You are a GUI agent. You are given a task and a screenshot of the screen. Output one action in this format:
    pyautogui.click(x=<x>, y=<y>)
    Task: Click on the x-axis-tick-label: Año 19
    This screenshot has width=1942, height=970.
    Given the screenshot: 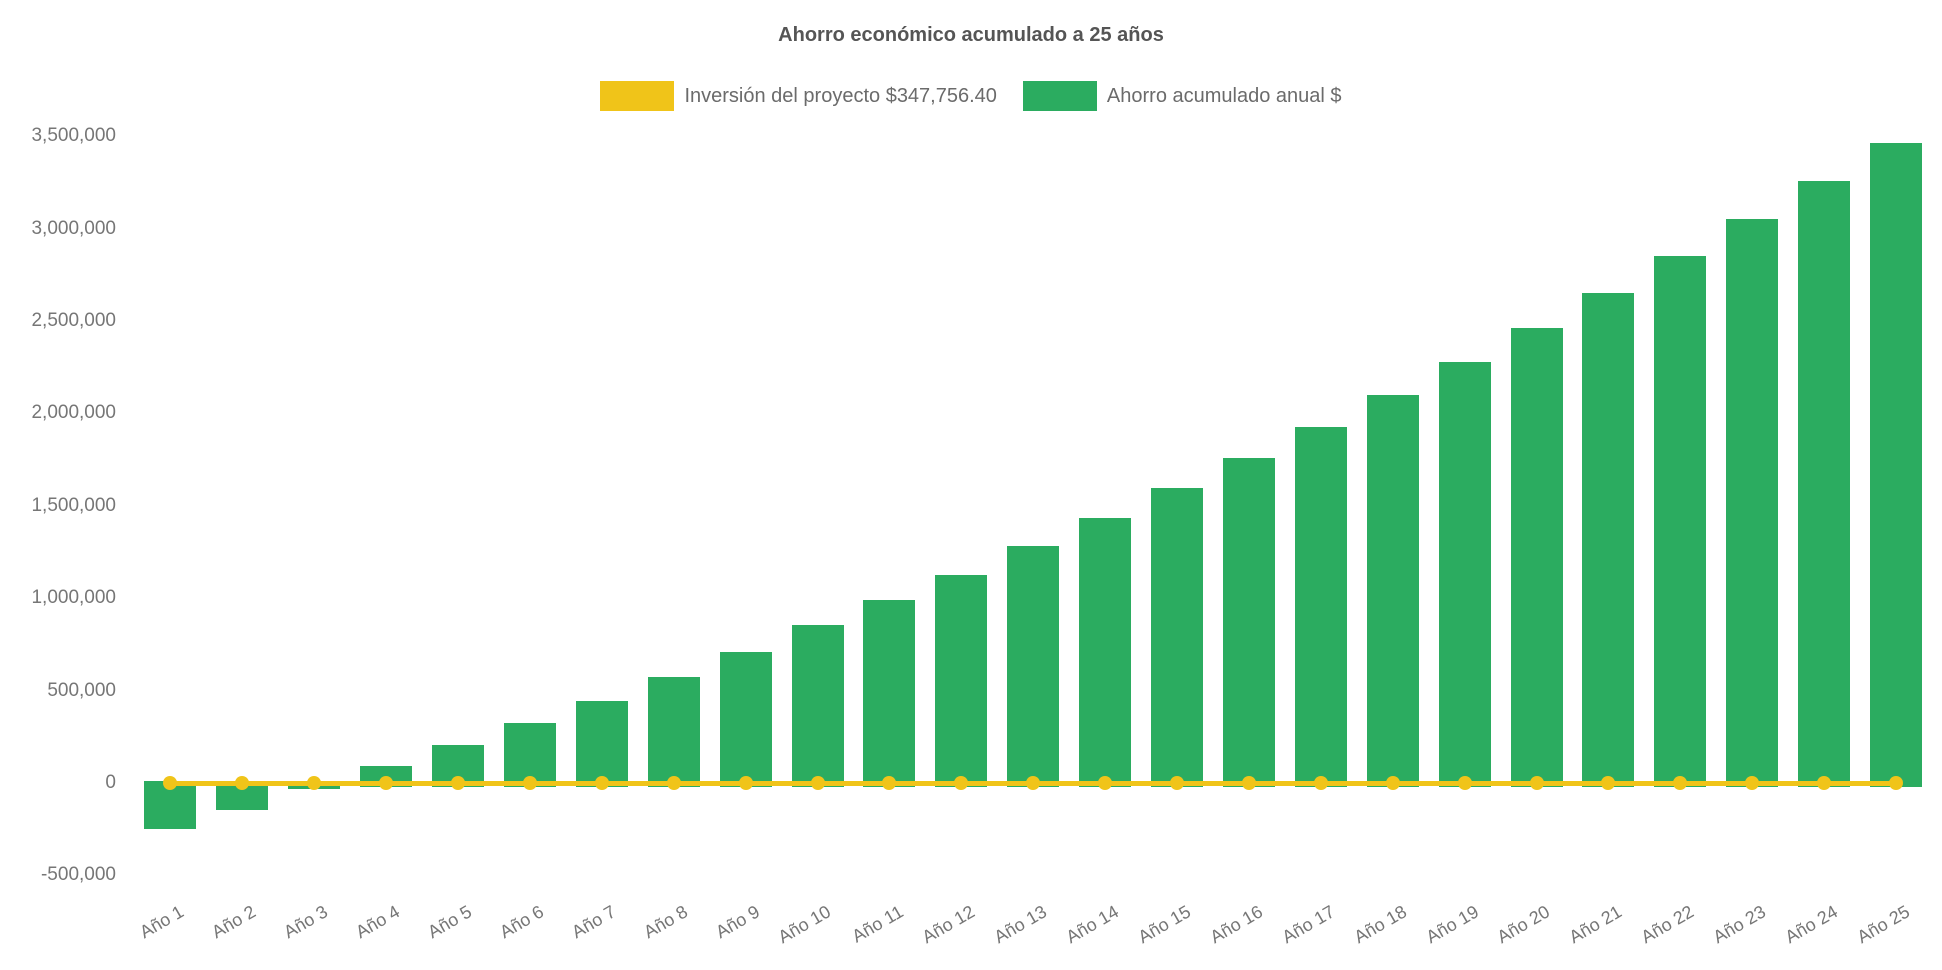 What is the action you would take?
    pyautogui.click(x=1452, y=924)
    